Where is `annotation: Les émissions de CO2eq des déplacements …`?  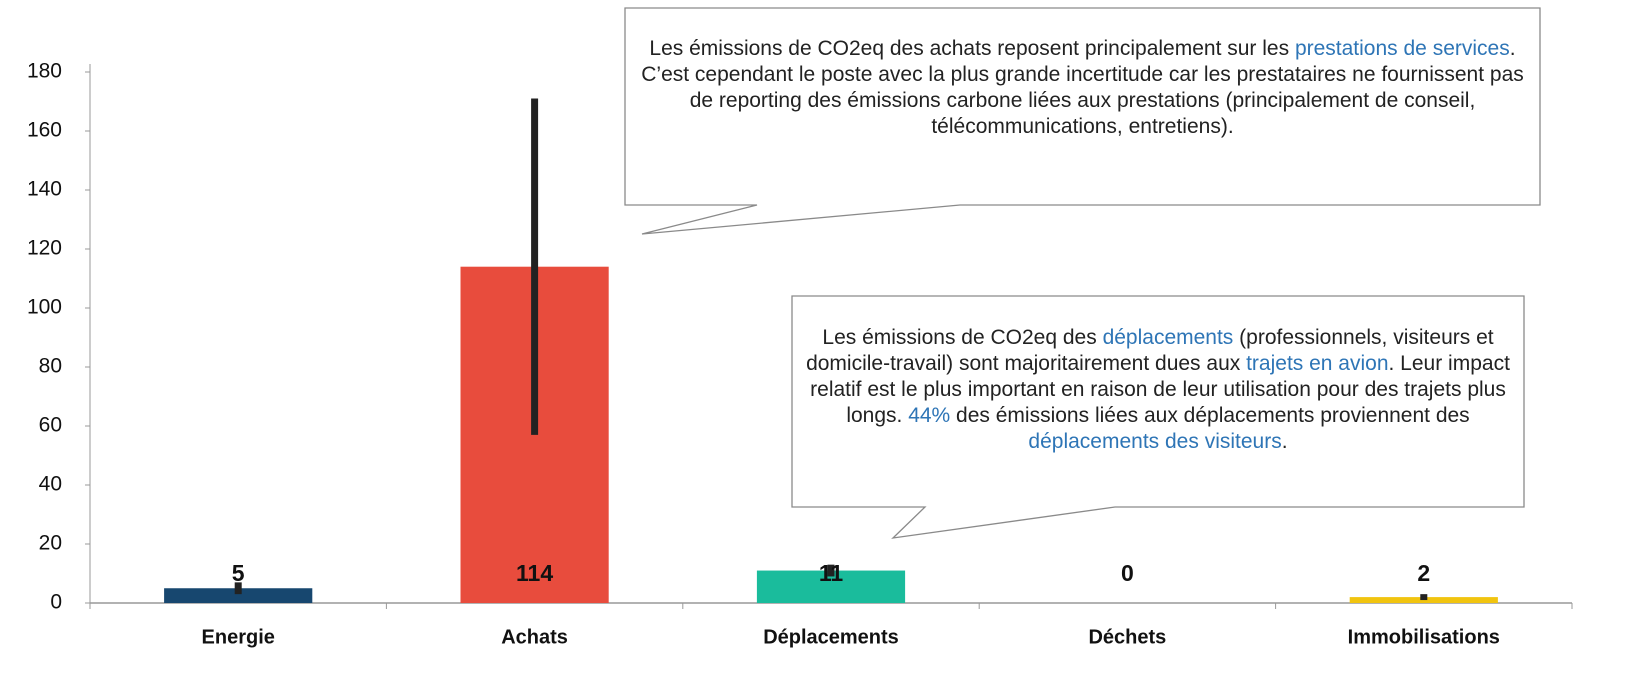 annotation: Les émissions de CO2eq des déplacements … is located at coordinates (1158, 390).